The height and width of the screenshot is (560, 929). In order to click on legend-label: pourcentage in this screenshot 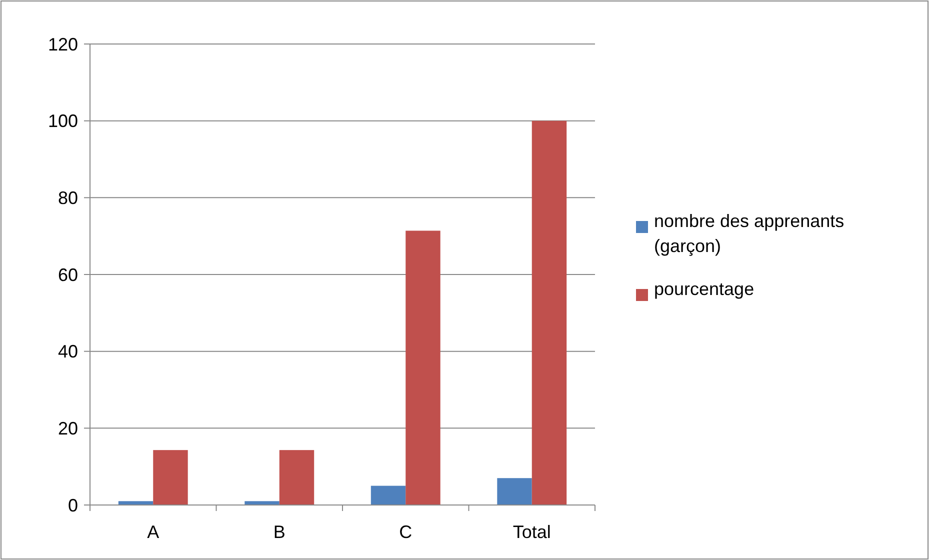, I will do `click(704, 289)`.